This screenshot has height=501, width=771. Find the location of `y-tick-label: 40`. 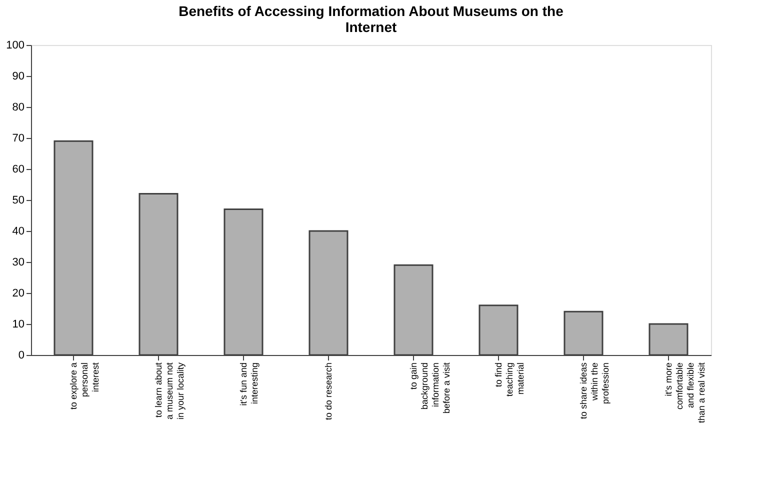

y-tick-label: 40 is located at coordinates (18, 232).